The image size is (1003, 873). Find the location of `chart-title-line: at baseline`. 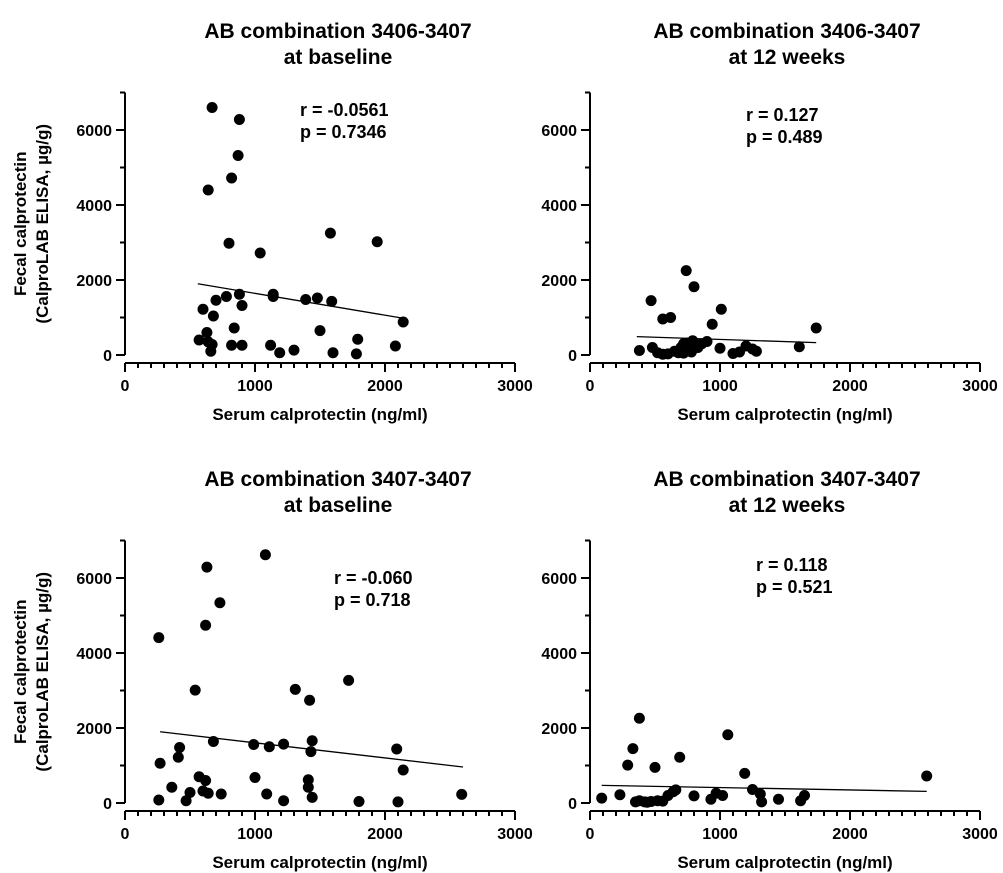

chart-title-line: at baseline is located at coordinates (338, 57).